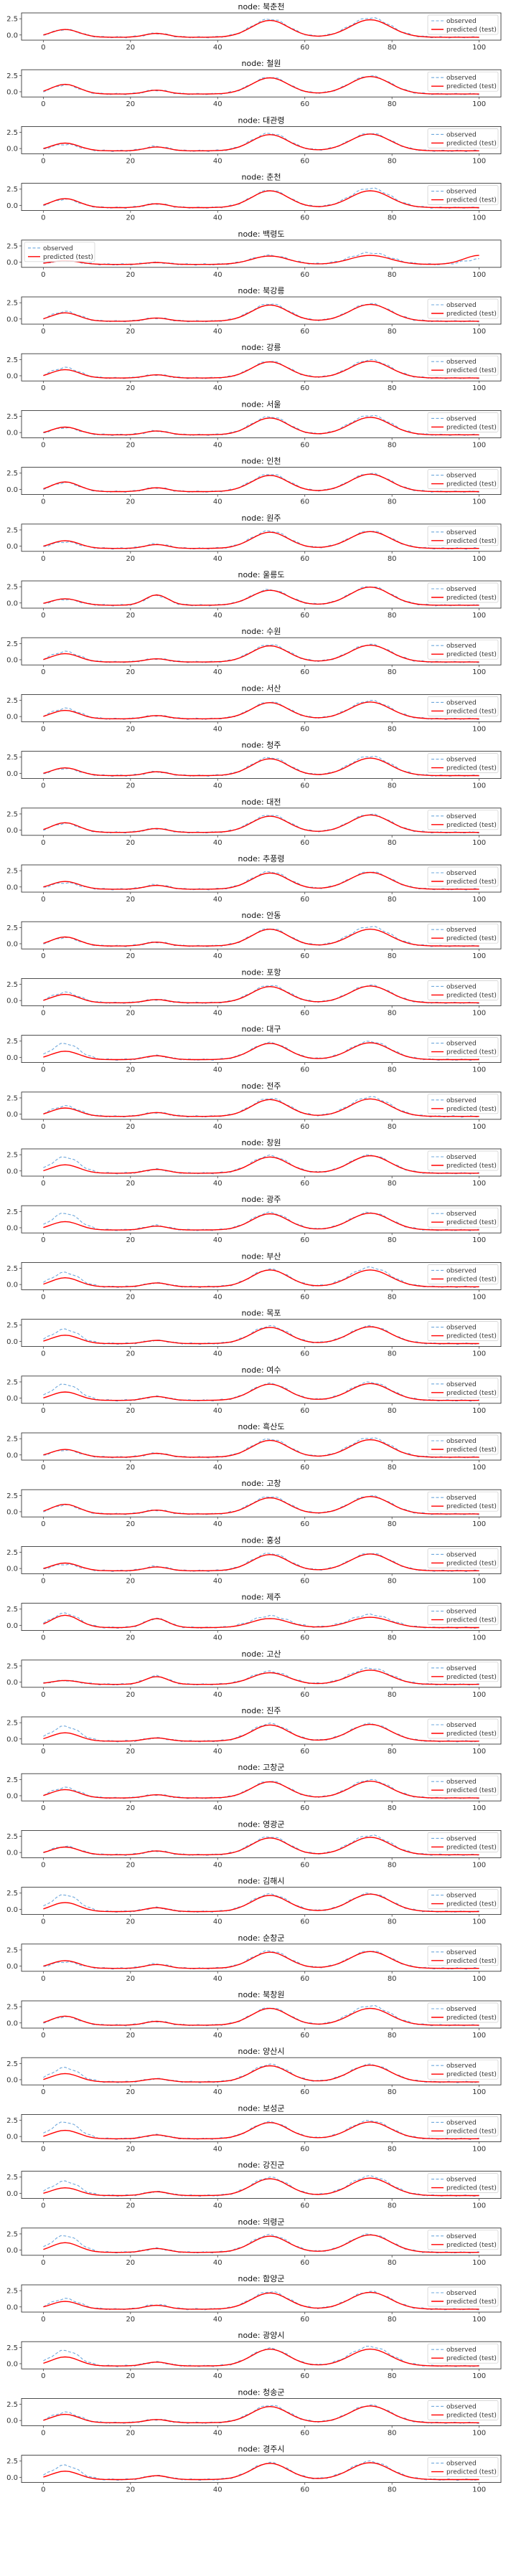 Image resolution: width=511 pixels, height=2576 pixels. I want to click on subplot-title: node: 백령도, so click(261, 234).